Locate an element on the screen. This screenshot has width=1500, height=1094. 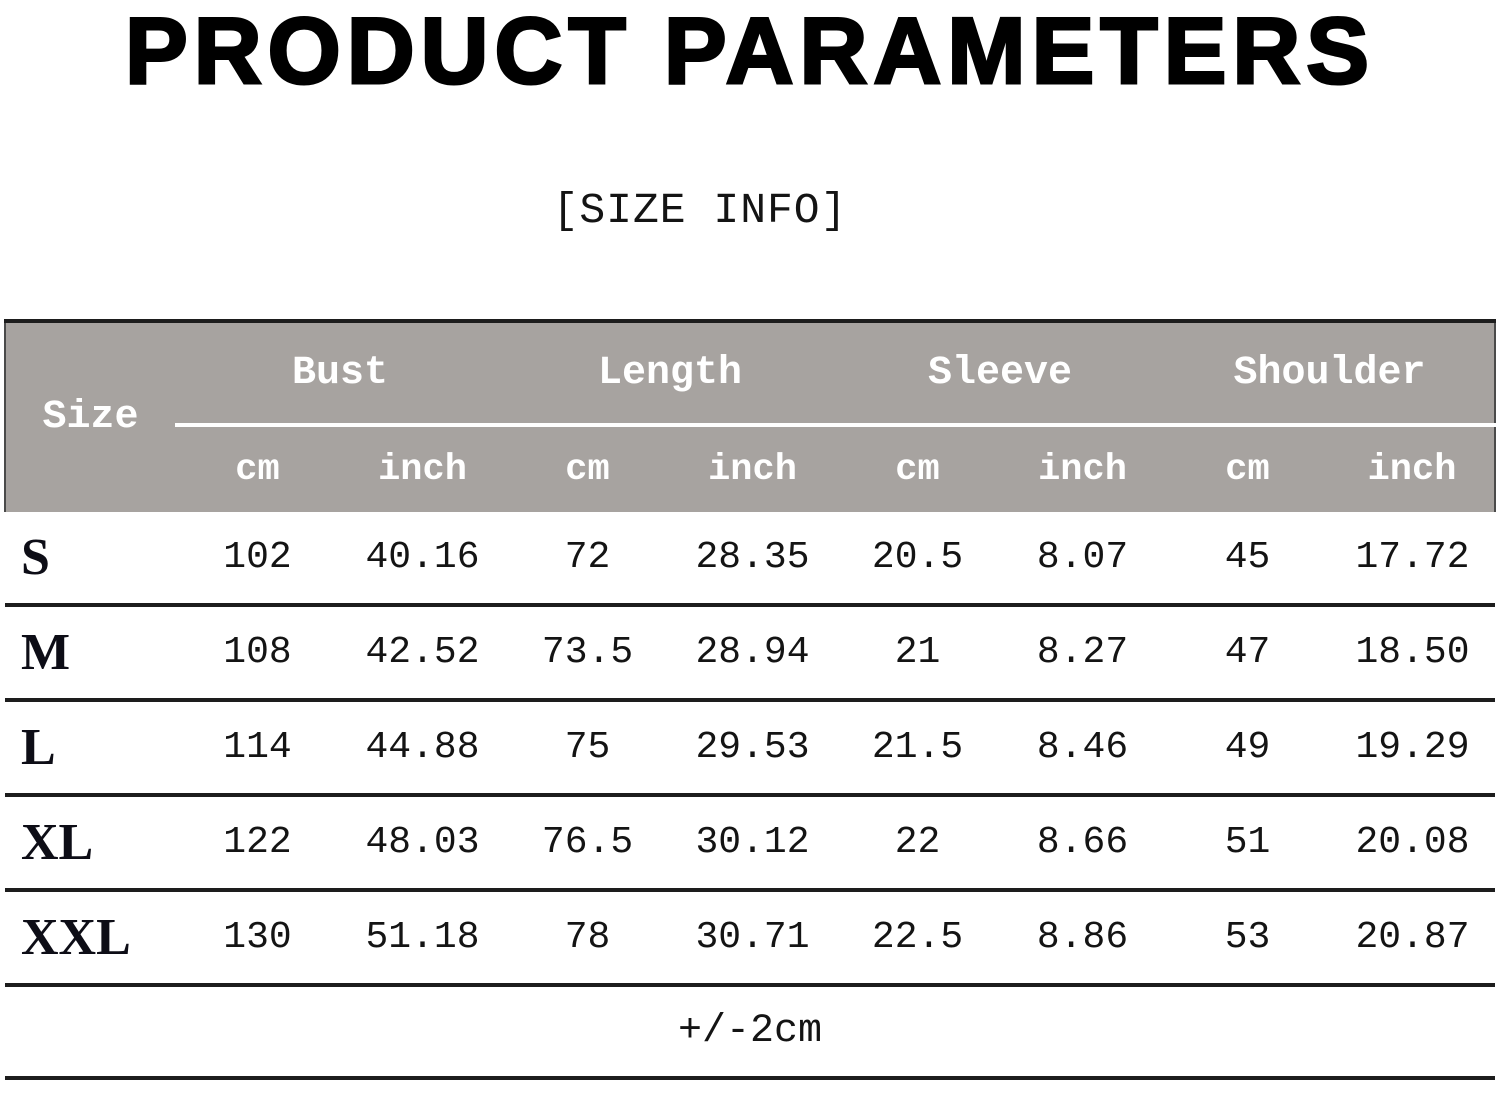
size-label: XXL is located at coordinates (90, 939).